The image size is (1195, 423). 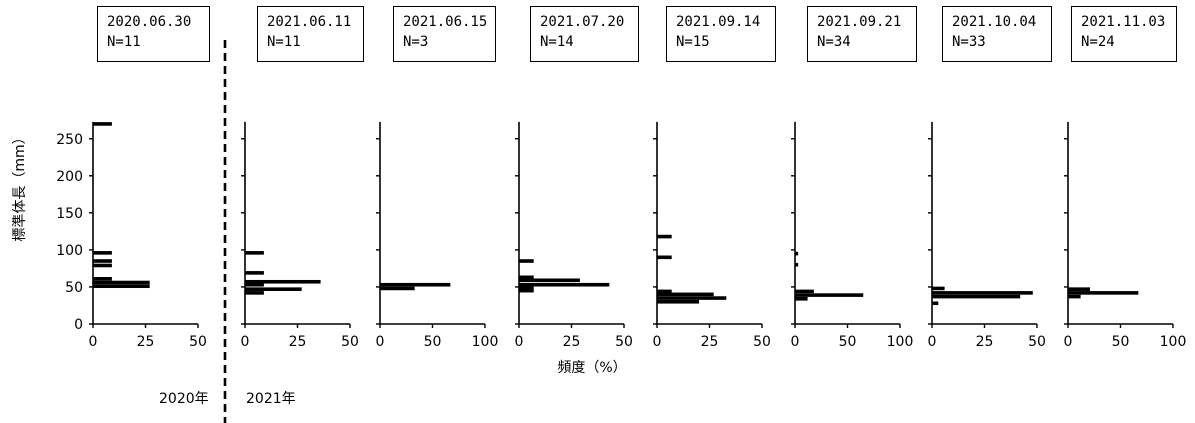 I want to click on panel-header: 2021.06.11 N=11, so click(x=310, y=34).